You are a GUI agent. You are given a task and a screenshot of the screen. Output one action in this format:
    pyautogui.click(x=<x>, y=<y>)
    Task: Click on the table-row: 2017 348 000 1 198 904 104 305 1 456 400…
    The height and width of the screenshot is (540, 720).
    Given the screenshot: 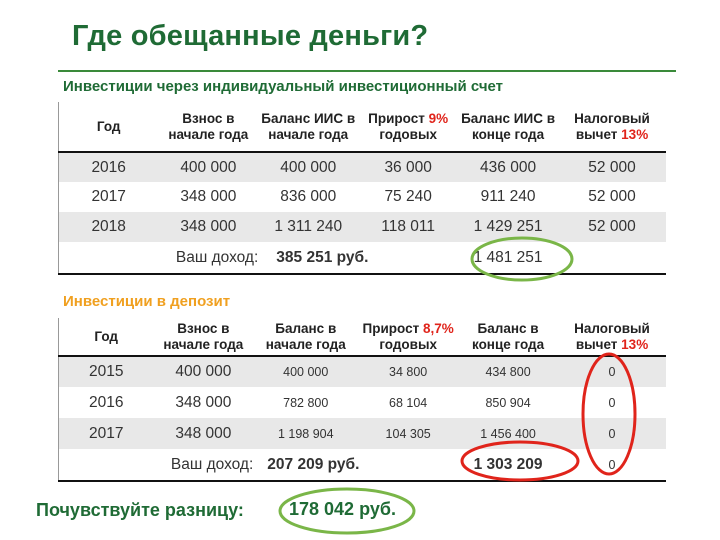 What is the action you would take?
    pyautogui.click(x=362, y=433)
    